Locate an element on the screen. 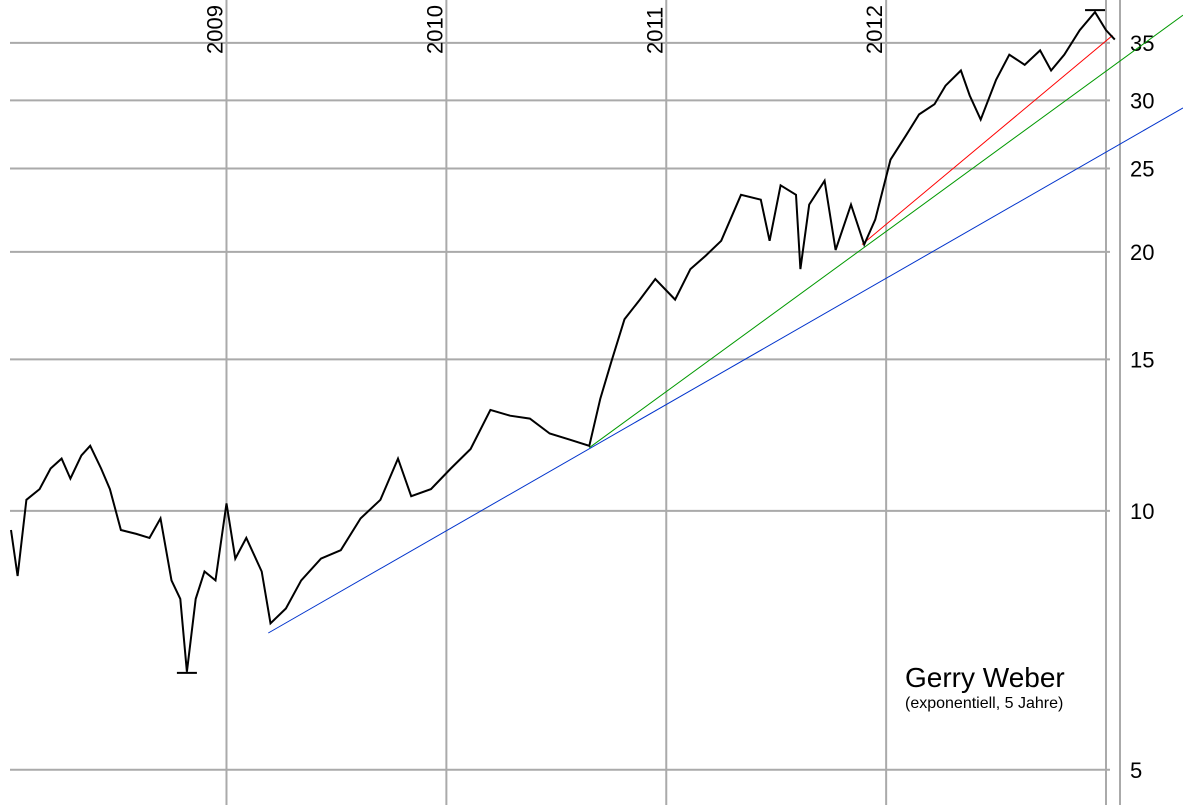 The width and height of the screenshot is (1183, 805). y-tick-label: 5 is located at coordinates (1136, 770).